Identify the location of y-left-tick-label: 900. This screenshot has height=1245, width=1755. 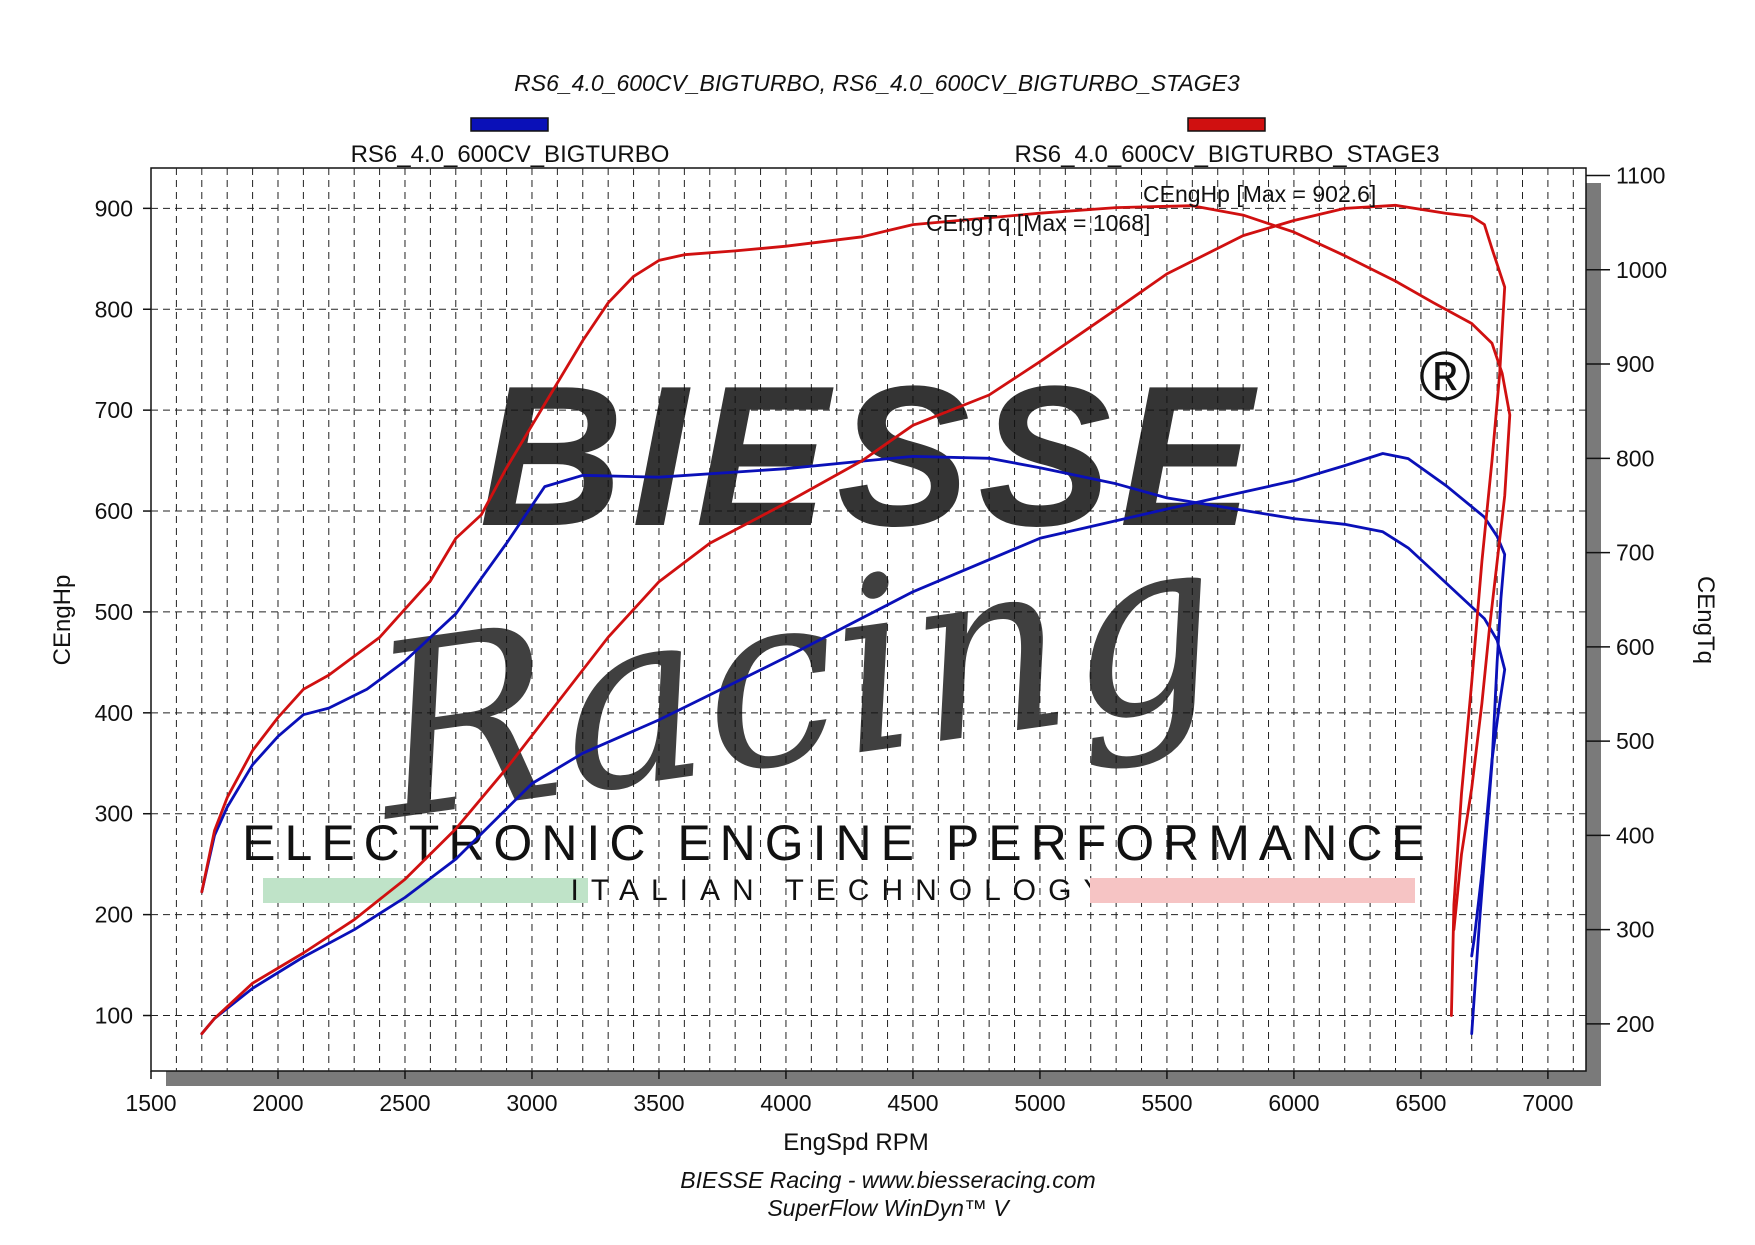
(114, 208).